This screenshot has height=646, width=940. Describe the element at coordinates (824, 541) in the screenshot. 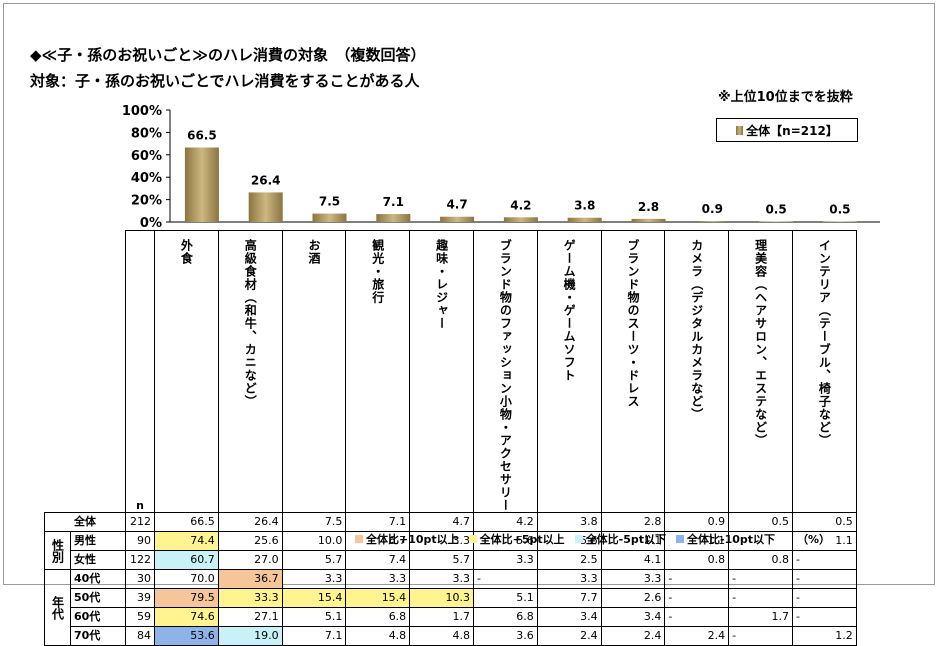

I see `table-cell: 1.1` at that location.